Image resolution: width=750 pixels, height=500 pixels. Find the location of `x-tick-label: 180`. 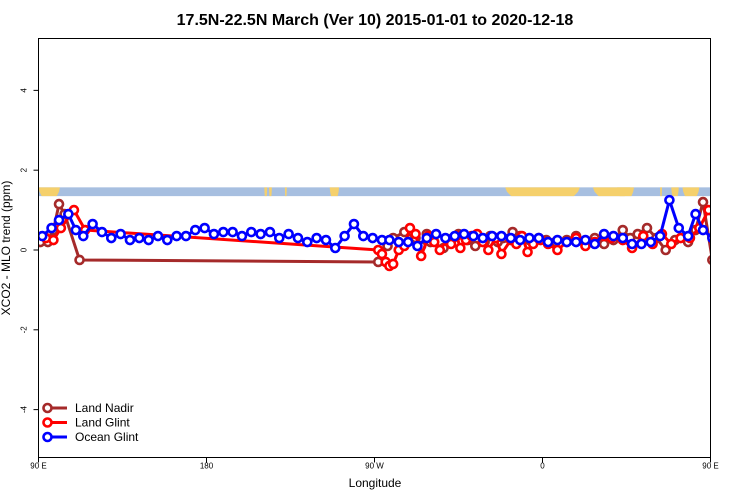

x-tick-label: 180 is located at coordinates (207, 466).